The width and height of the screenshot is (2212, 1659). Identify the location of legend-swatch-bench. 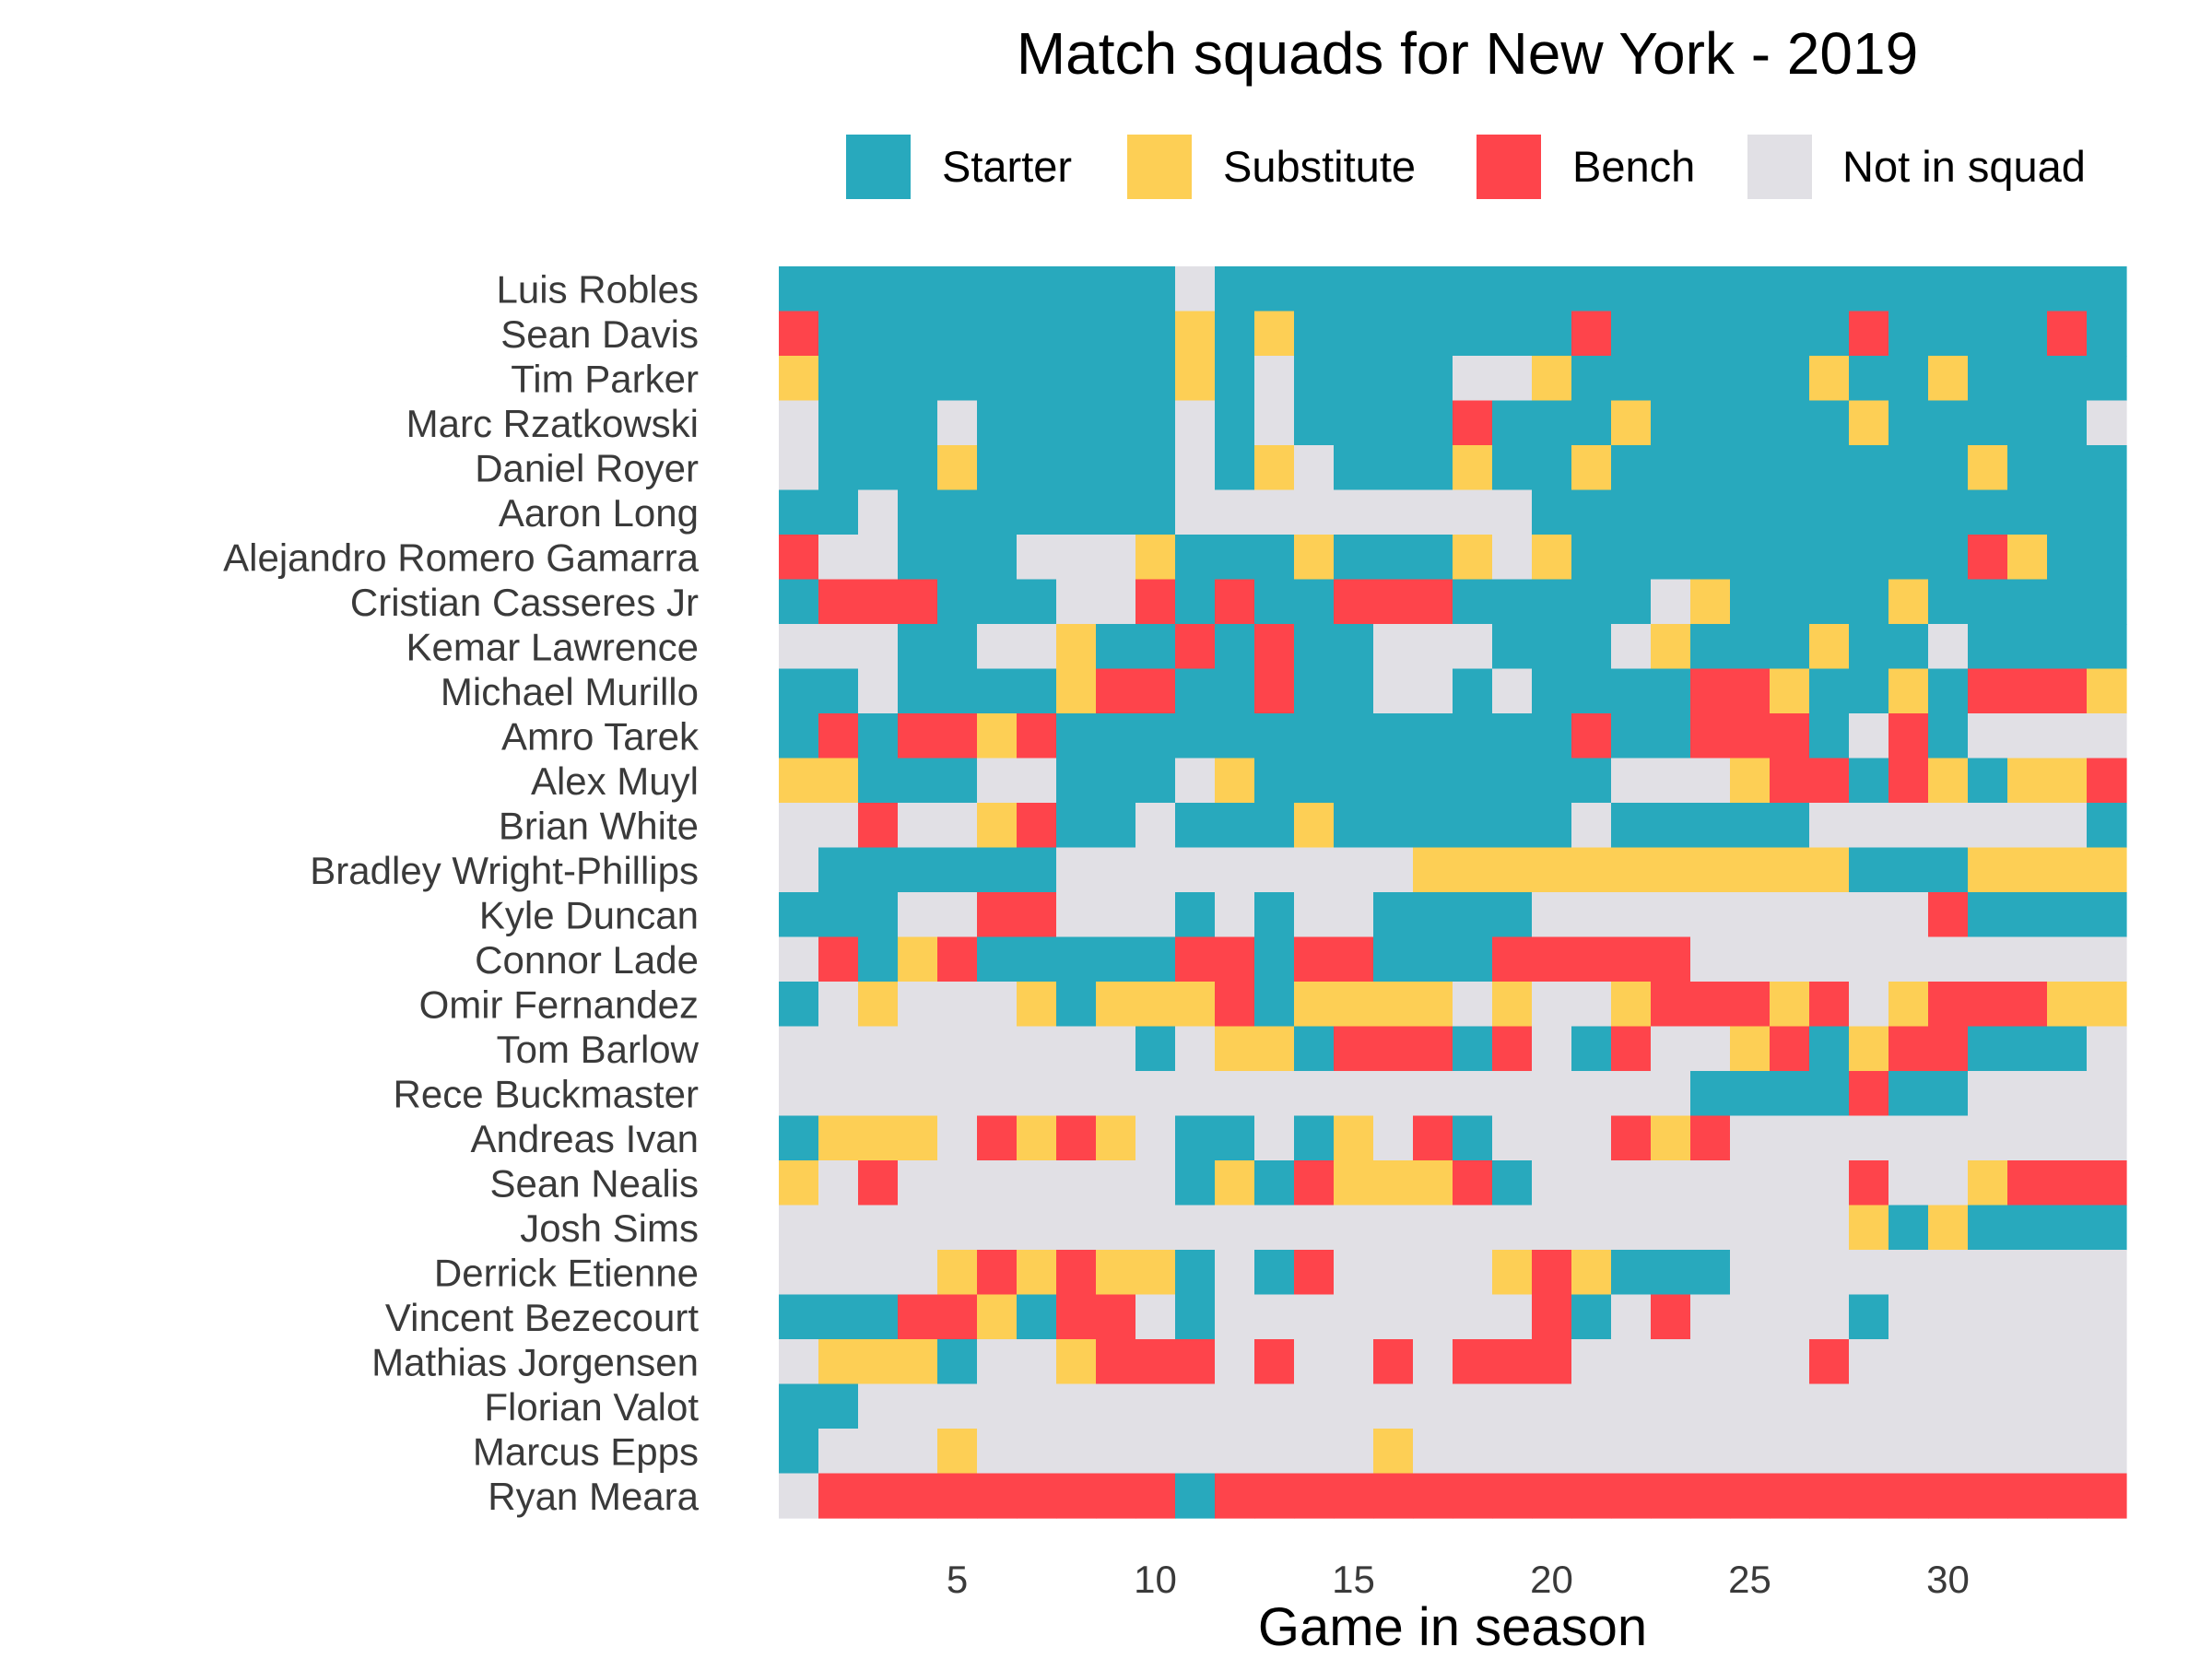
(1509, 167).